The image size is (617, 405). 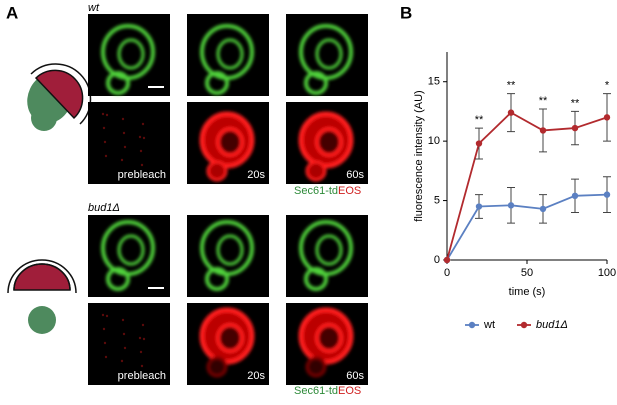 What do you see at coordinates (12, 12) in the screenshot?
I see `panel-label: A` at bounding box center [12, 12].